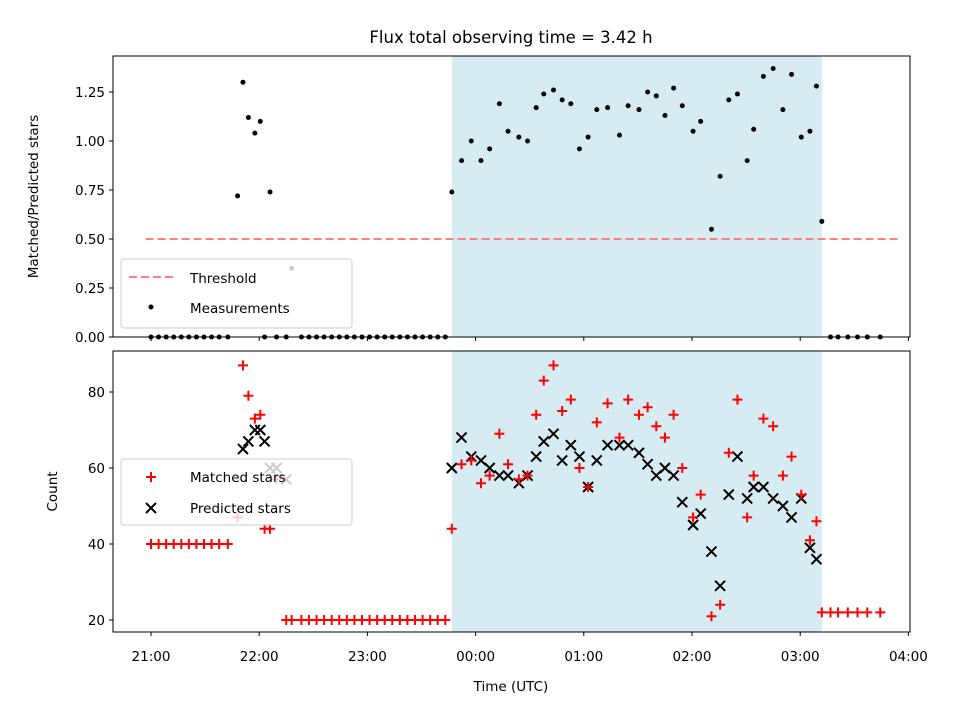  What do you see at coordinates (240, 509) in the screenshot?
I see `predicted-legend-label: Predicted stars` at bounding box center [240, 509].